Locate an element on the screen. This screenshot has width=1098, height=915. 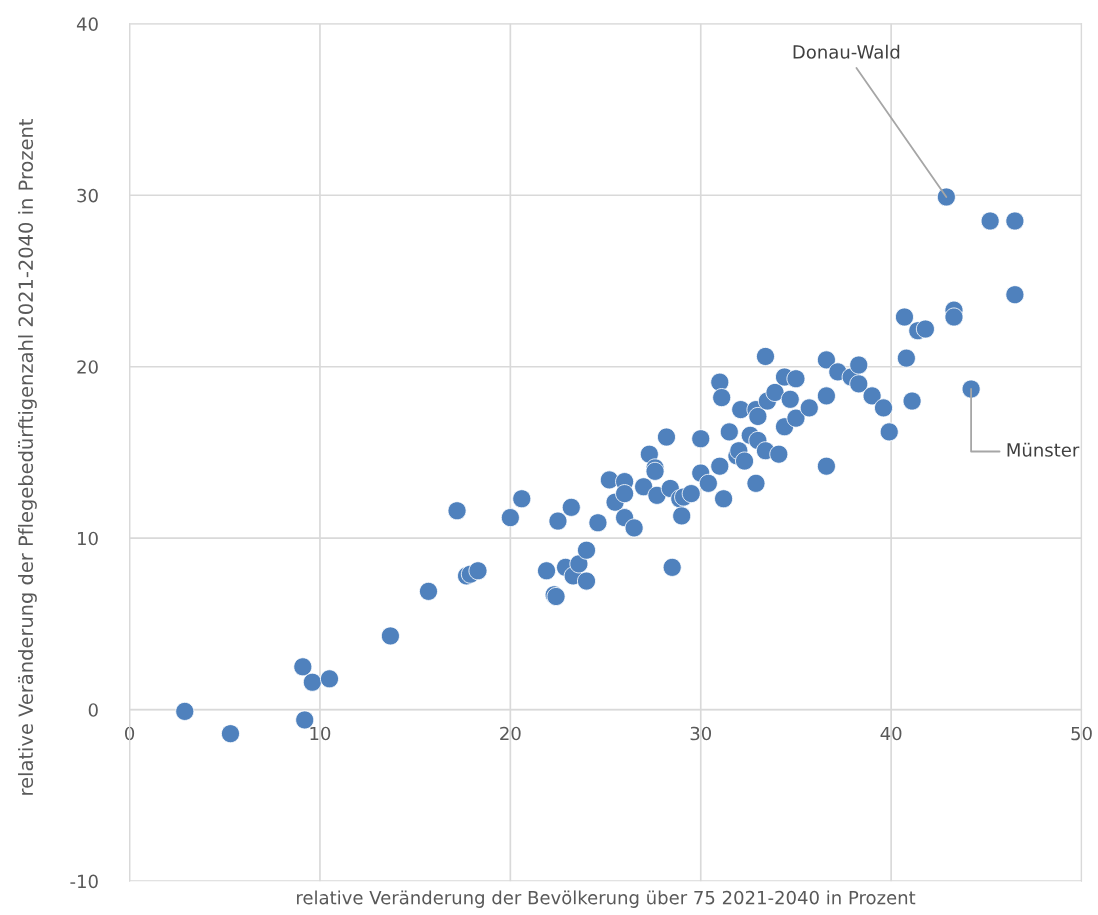
y-tick-label: 20 is located at coordinates (87, 367).